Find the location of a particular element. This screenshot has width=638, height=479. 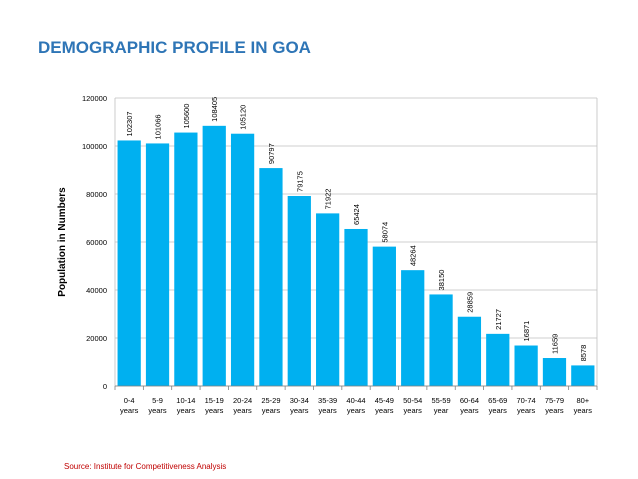

y-tick-label: 60000 is located at coordinates (96, 242).